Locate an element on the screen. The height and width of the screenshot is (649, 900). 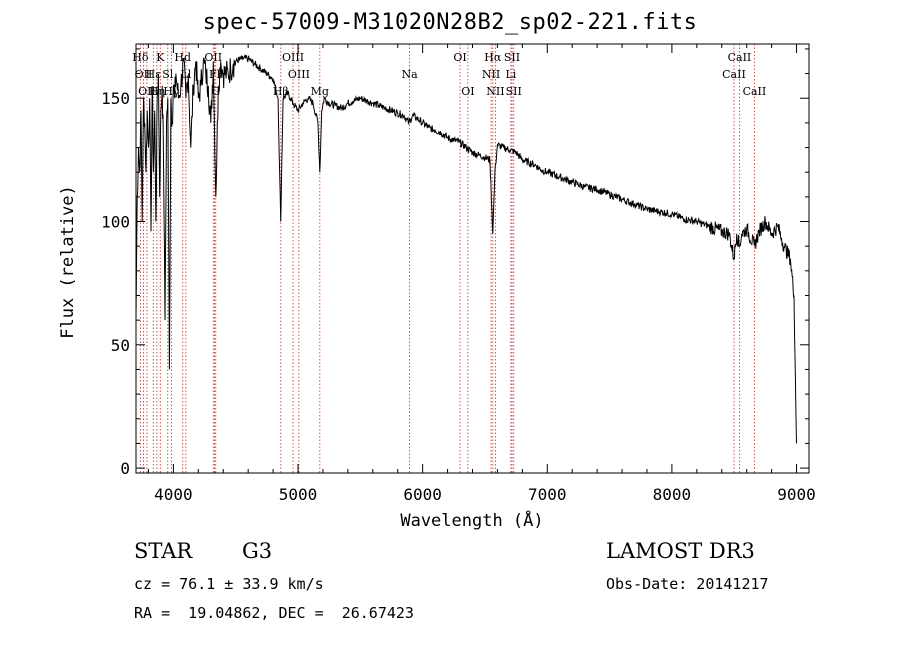
line-label-12: G is located at coordinates (215, 91).